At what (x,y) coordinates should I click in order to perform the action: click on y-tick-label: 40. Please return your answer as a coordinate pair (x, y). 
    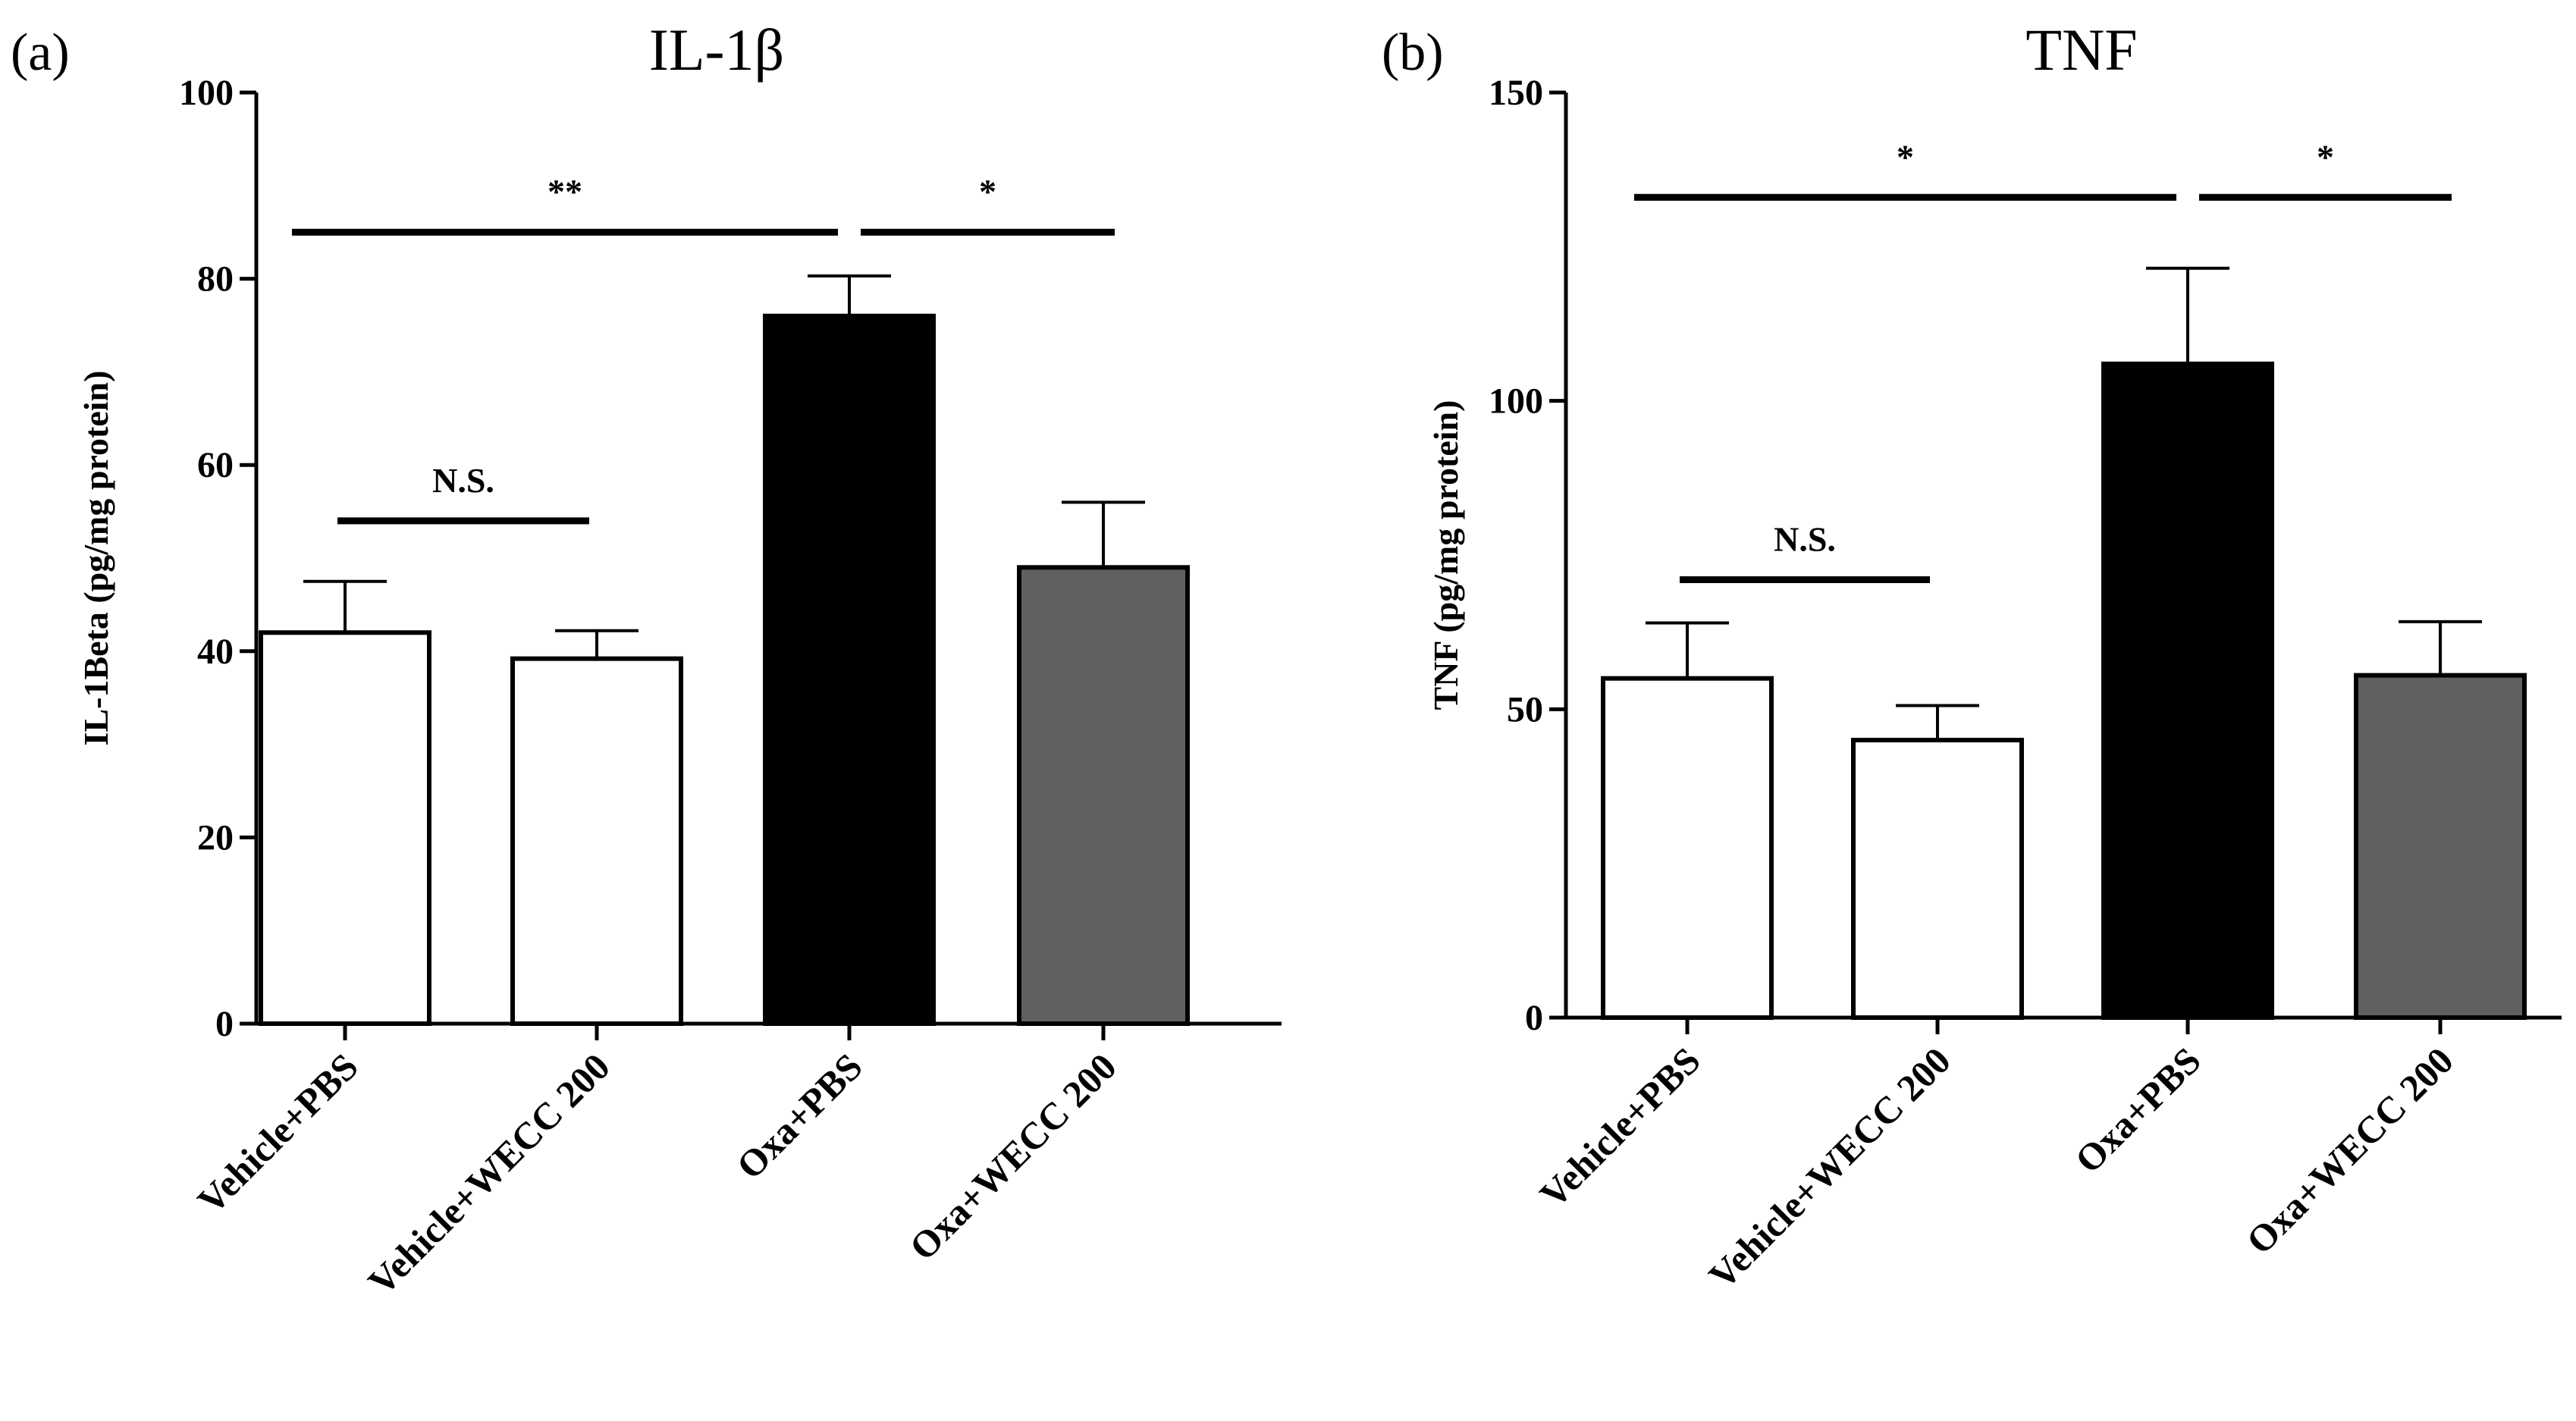
    Looking at the image, I should click on (215, 652).